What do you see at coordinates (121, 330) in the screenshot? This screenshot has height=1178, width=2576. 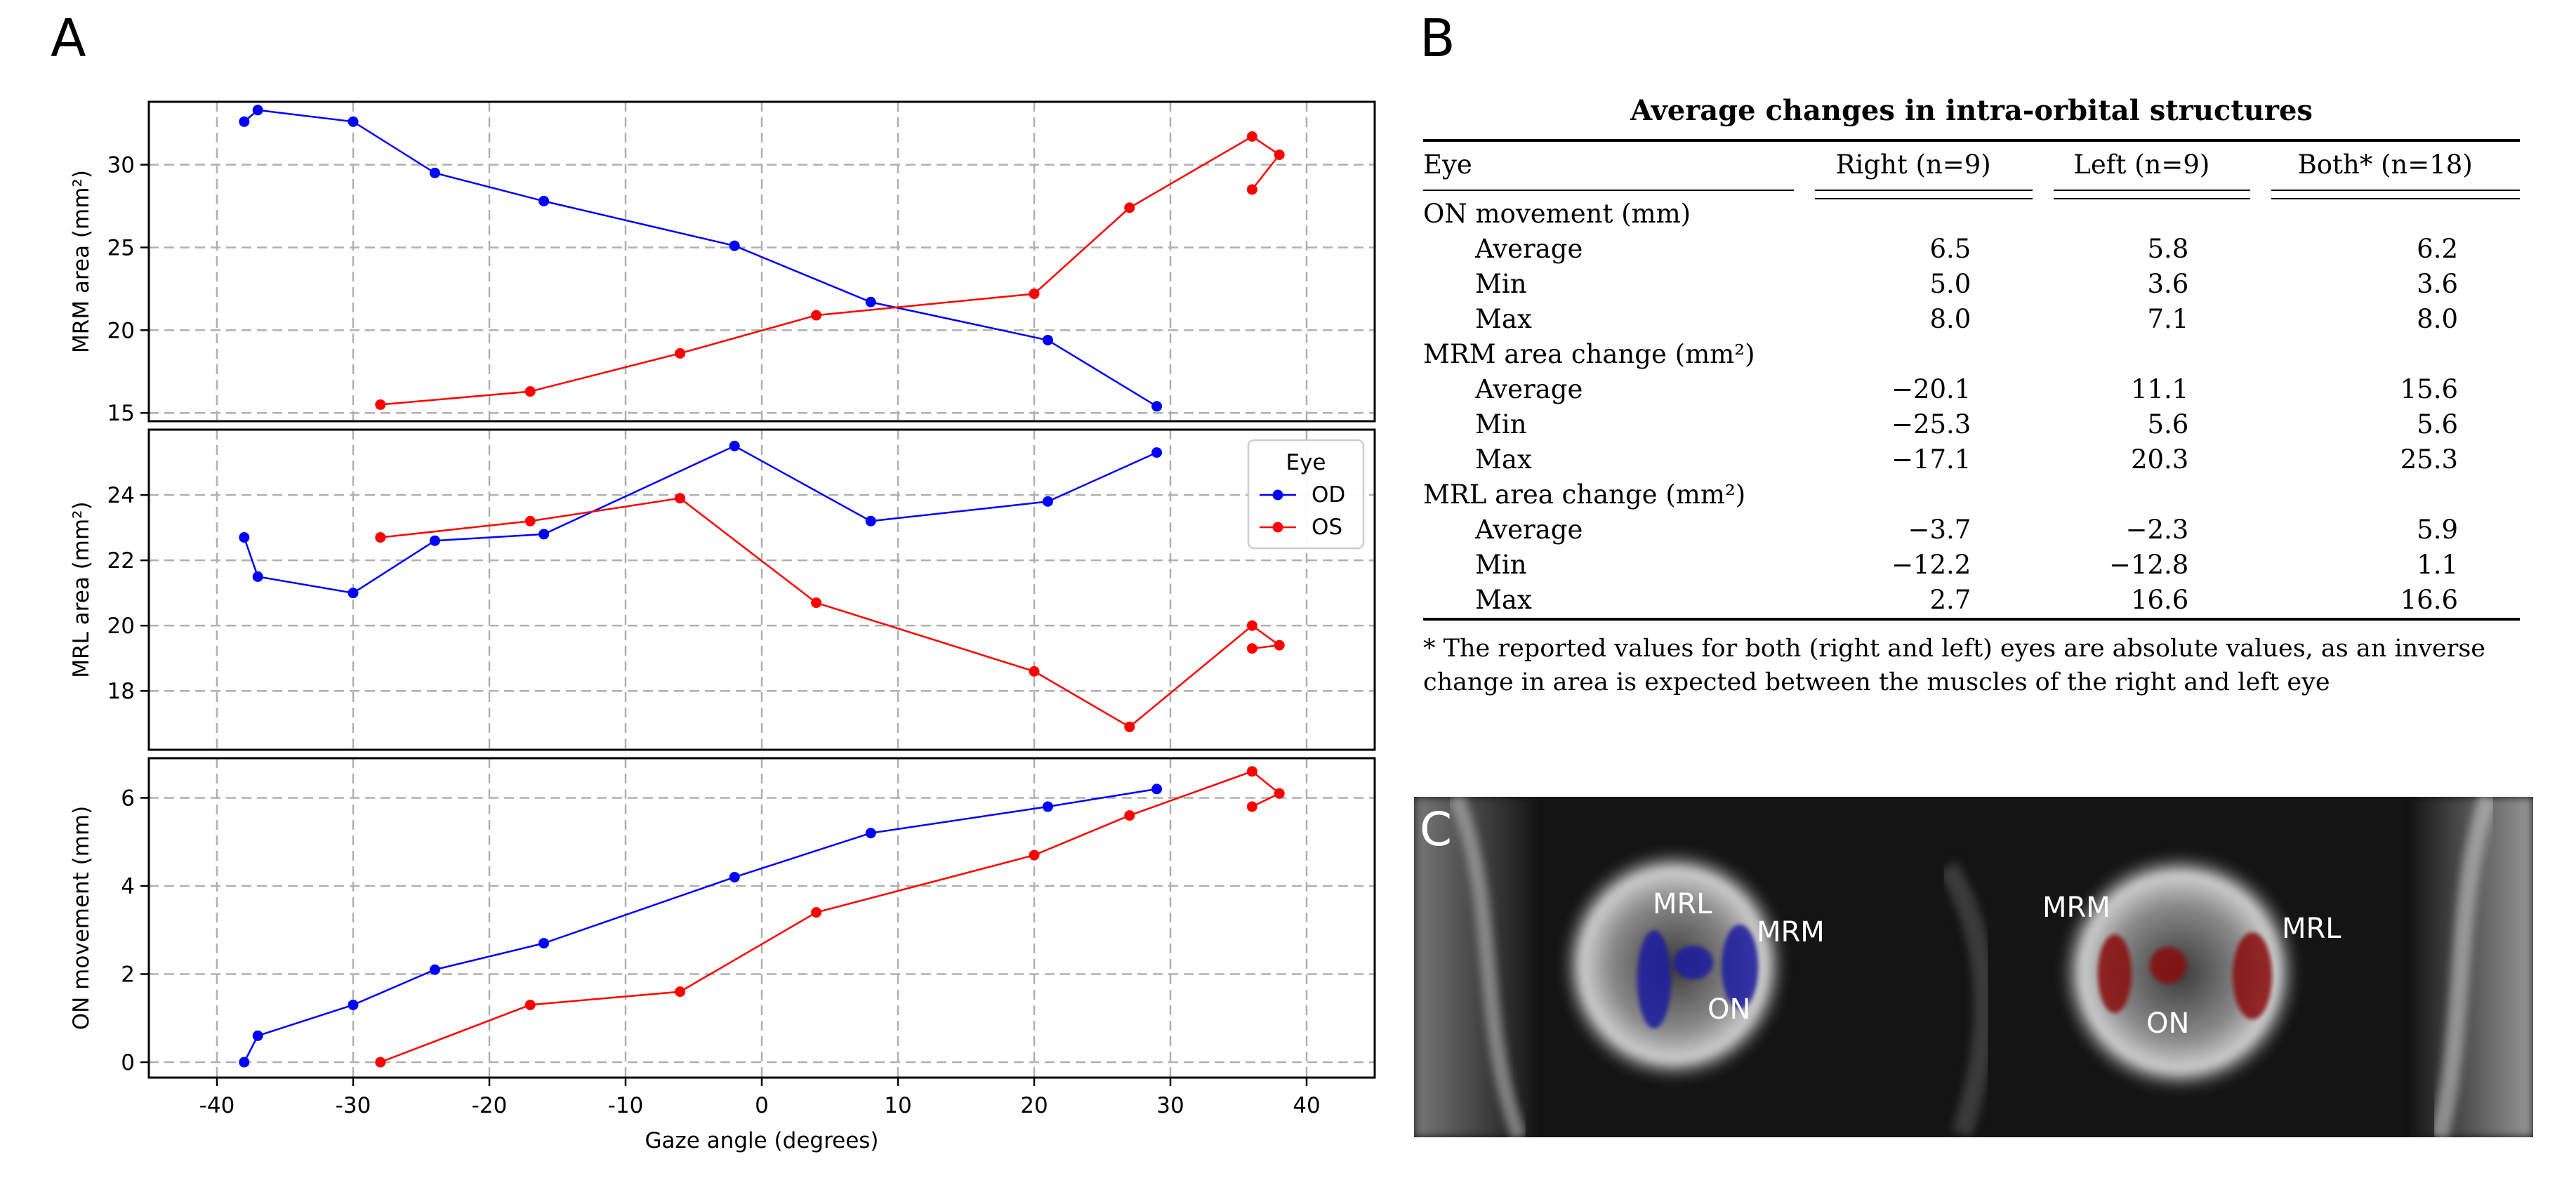 I see `y-tick-label: 20` at bounding box center [121, 330].